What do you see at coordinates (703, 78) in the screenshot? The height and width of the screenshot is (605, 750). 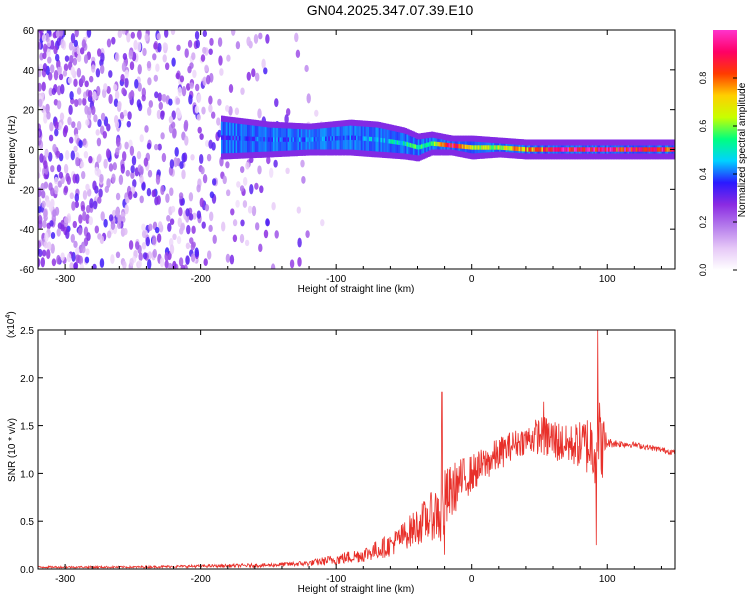 I see `colorbar-tick-label: 0.8` at bounding box center [703, 78].